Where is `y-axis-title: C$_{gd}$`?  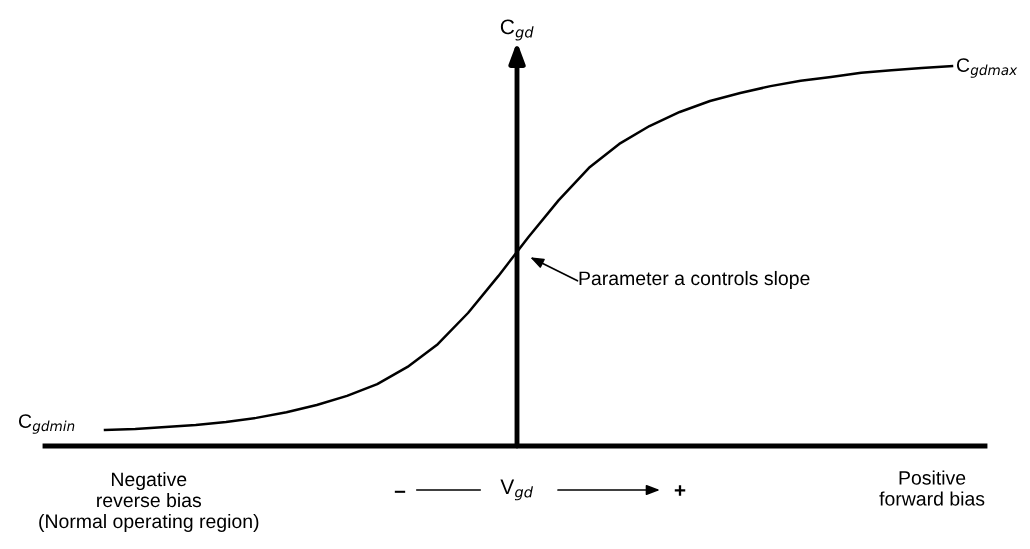
y-axis-title: C$_{gd}$ is located at coordinates (517, 30).